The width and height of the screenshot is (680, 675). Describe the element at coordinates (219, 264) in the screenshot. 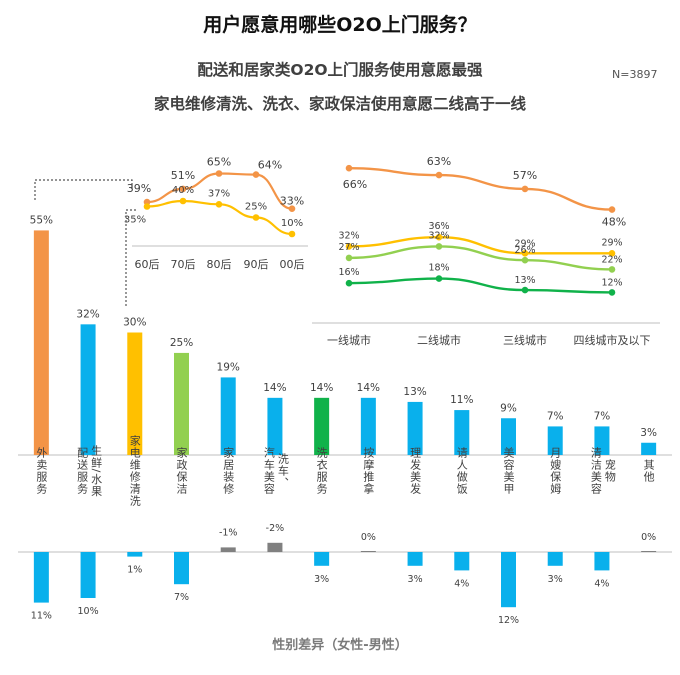

I see `age-category-label-2: 80后` at that location.